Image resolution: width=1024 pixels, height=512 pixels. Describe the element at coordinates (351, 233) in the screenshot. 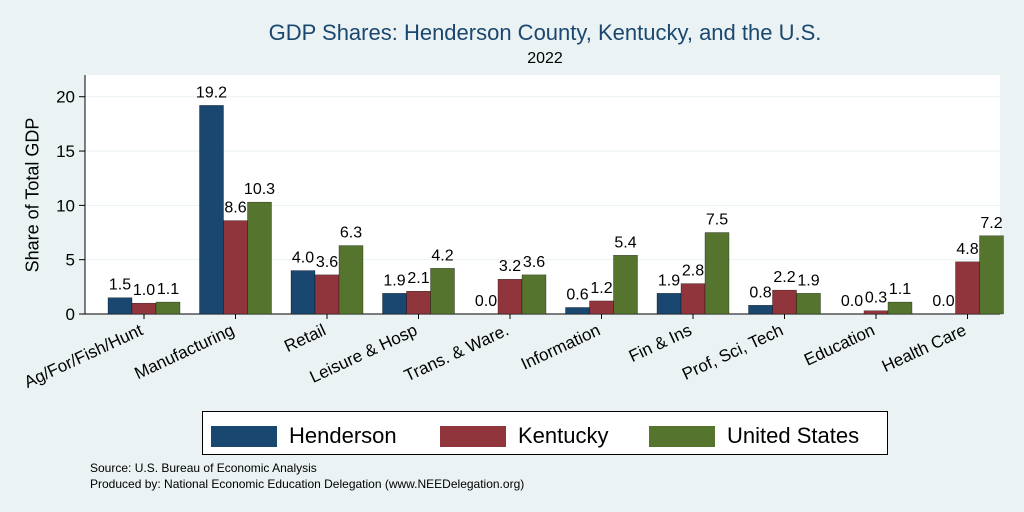

I see `data-label: 6.3` at that location.